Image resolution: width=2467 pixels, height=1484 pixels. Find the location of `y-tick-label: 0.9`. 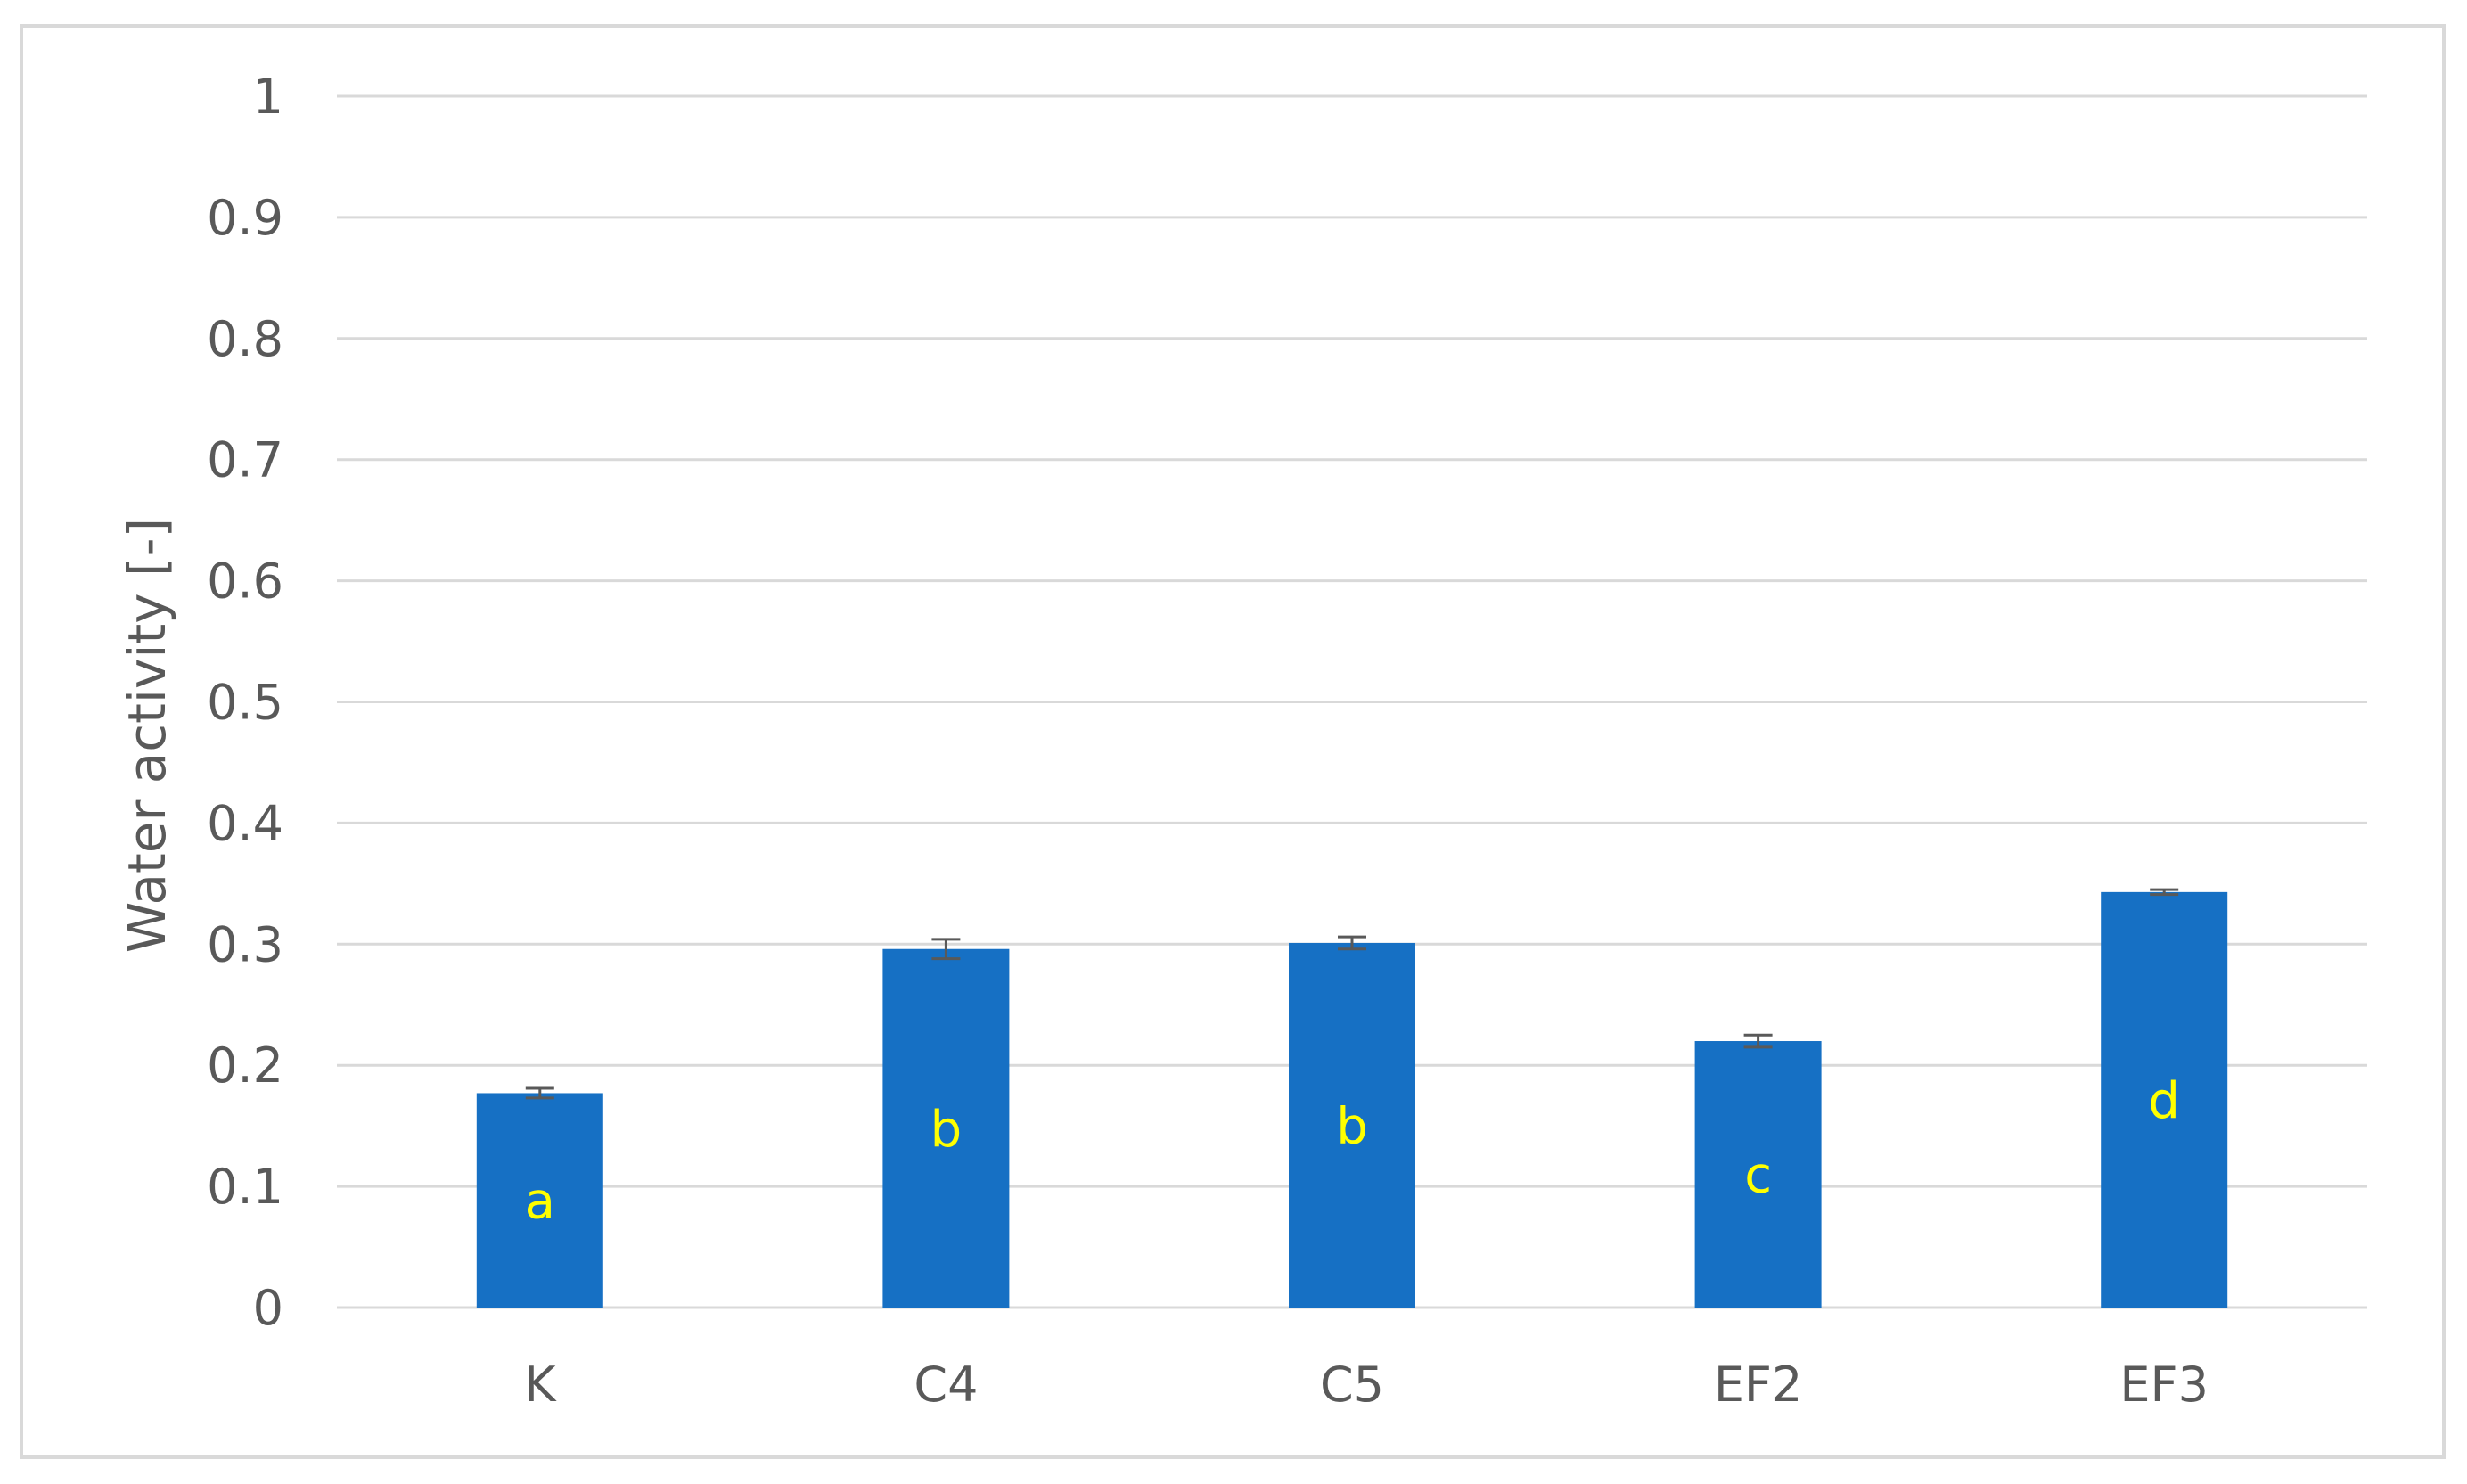

y-tick-label: 0.9 is located at coordinates (245, 218).